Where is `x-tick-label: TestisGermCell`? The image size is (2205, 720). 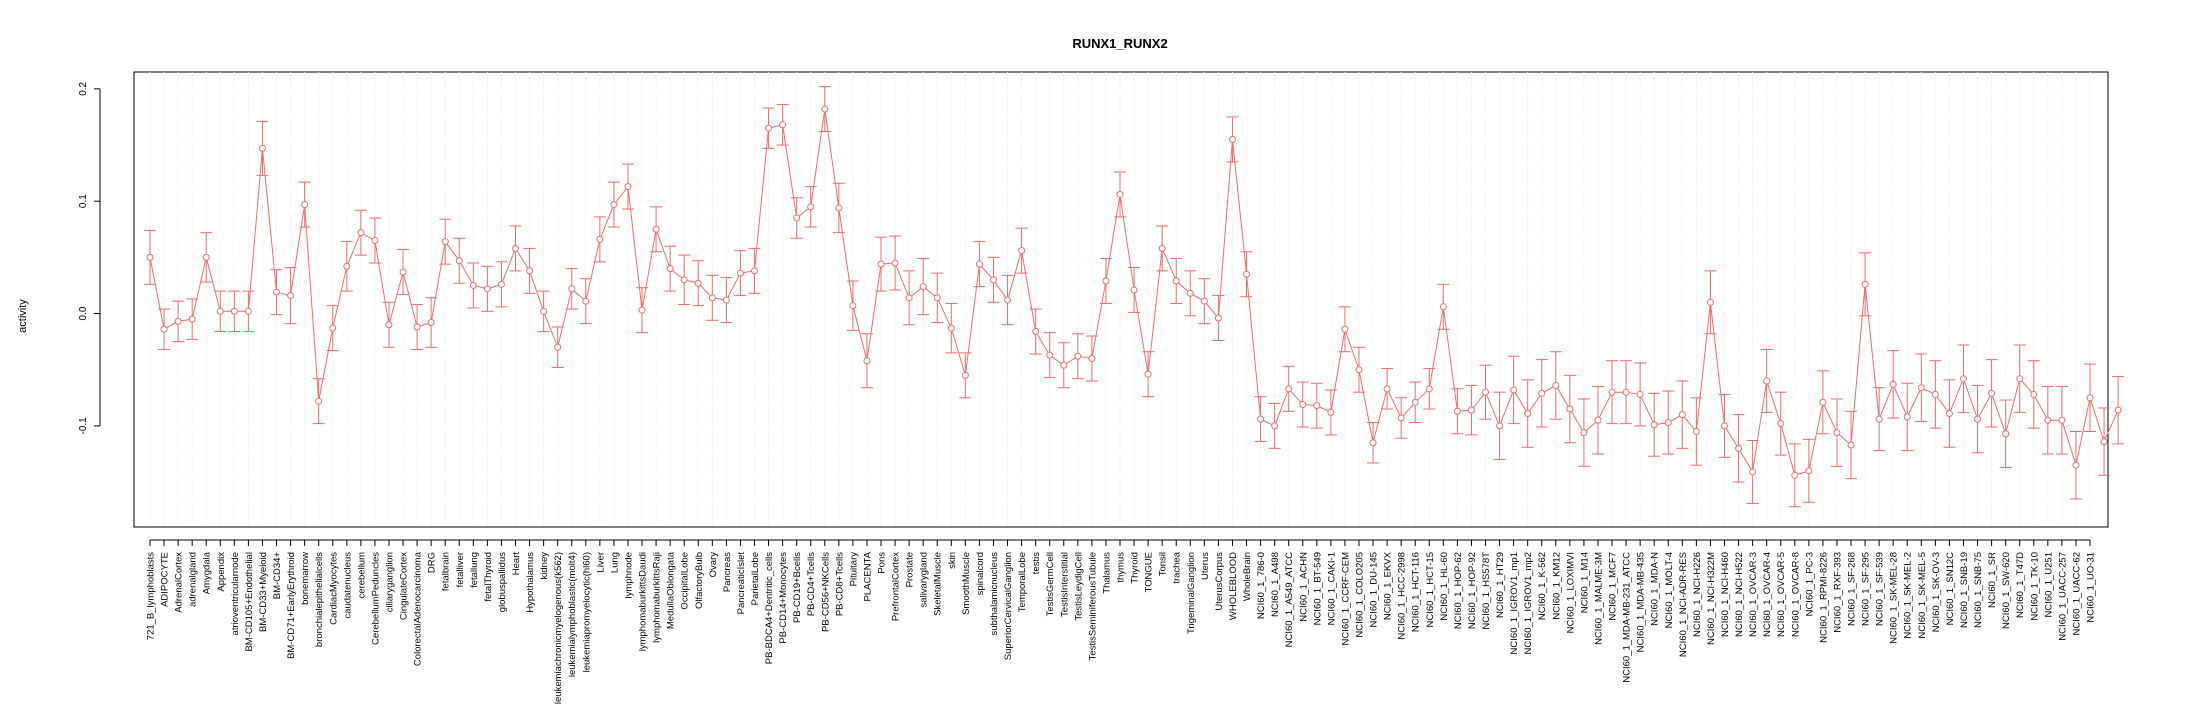
x-tick-label: TestisGermCell is located at coordinates (1050, 584).